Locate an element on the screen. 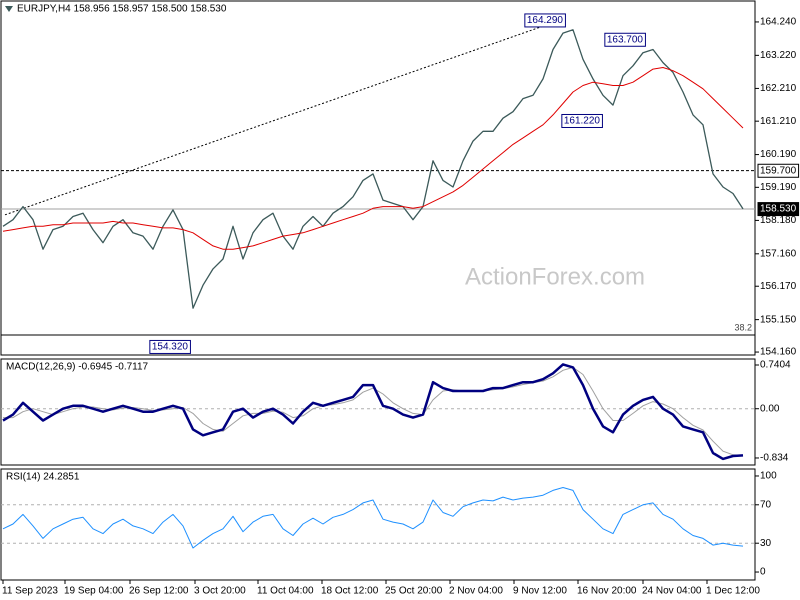  x-tick-label: 9 Nov 12:00 is located at coordinates (540, 591).